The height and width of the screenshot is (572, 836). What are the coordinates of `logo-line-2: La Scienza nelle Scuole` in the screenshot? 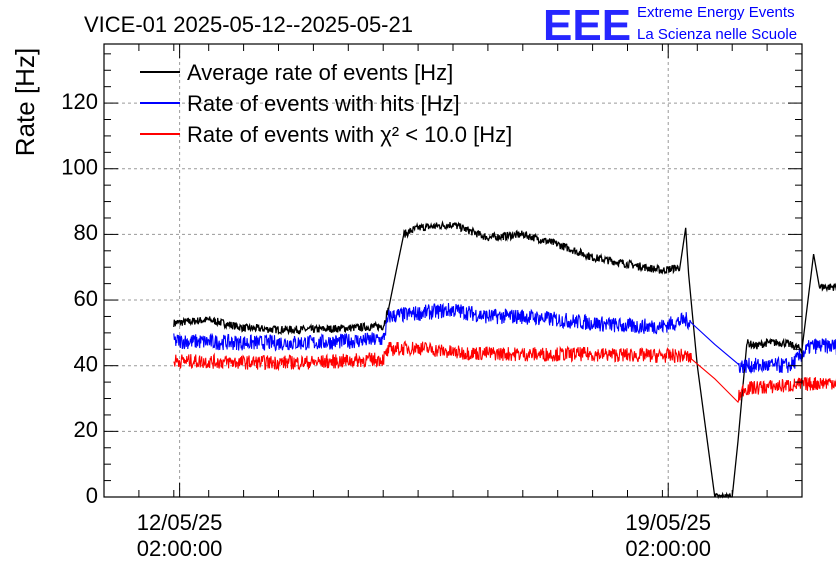 It's located at (717, 34).